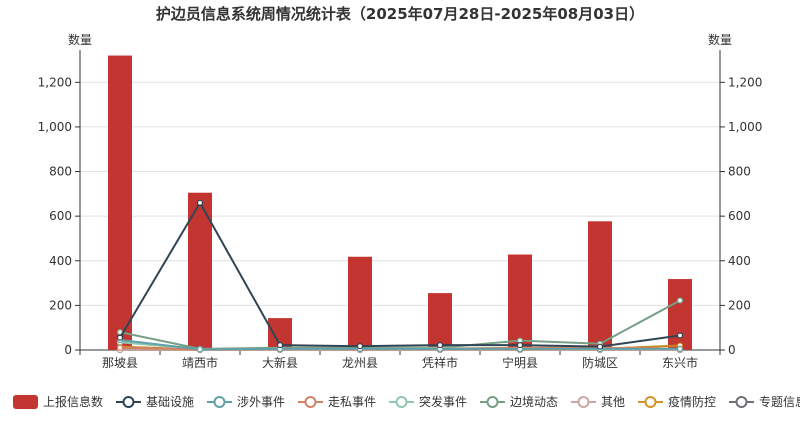 This screenshot has height=434, width=800. I want to click on y-tick-label-right: 0, so click(732, 350).